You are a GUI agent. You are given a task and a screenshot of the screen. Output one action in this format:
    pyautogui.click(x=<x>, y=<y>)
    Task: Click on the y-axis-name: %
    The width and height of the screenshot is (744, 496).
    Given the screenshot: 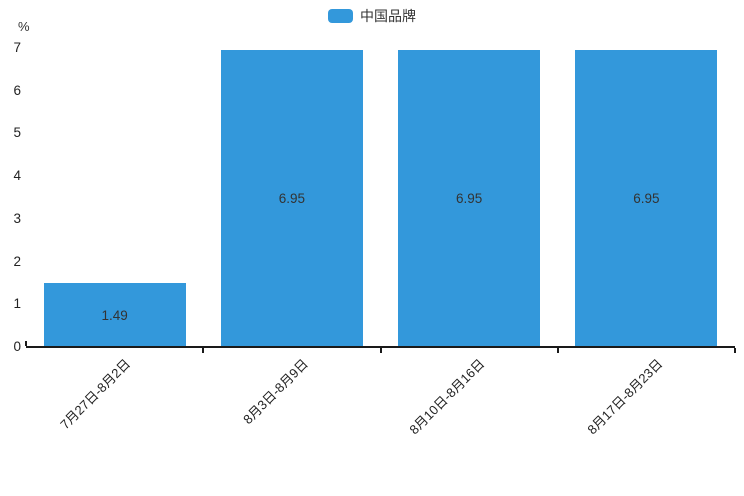 What is the action you would take?
    pyautogui.click(x=24, y=26)
    